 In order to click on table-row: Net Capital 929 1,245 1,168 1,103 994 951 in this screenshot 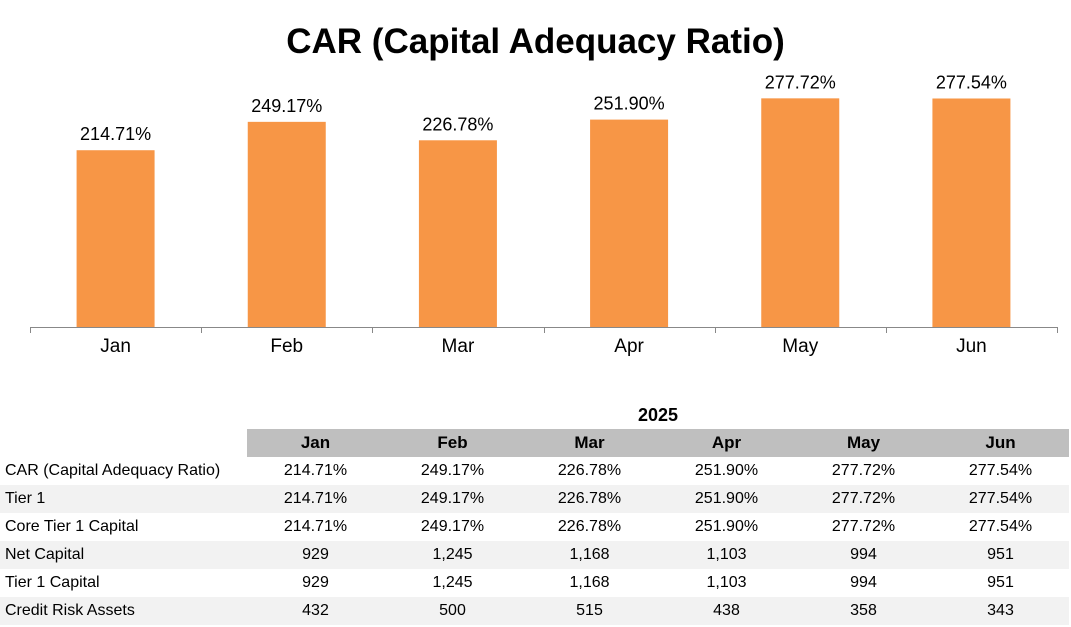, I will do `click(534, 555)`.